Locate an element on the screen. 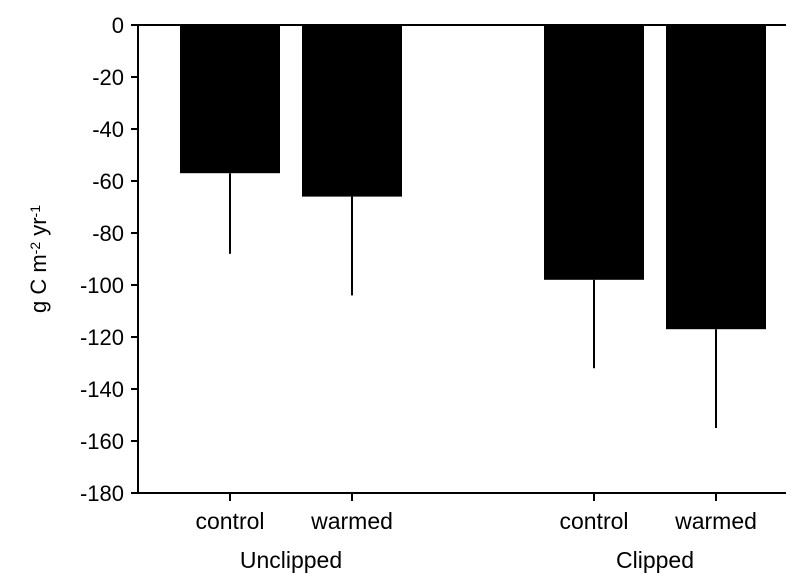 The height and width of the screenshot is (583, 796). category-label-clipped-warmed: warmed is located at coordinates (715, 521).